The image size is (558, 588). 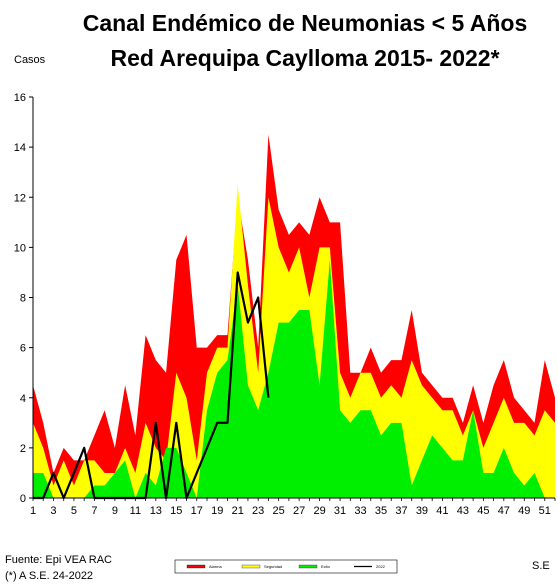 What do you see at coordinates (23, 499) in the screenshot?
I see `y-tick-label: 0` at bounding box center [23, 499].